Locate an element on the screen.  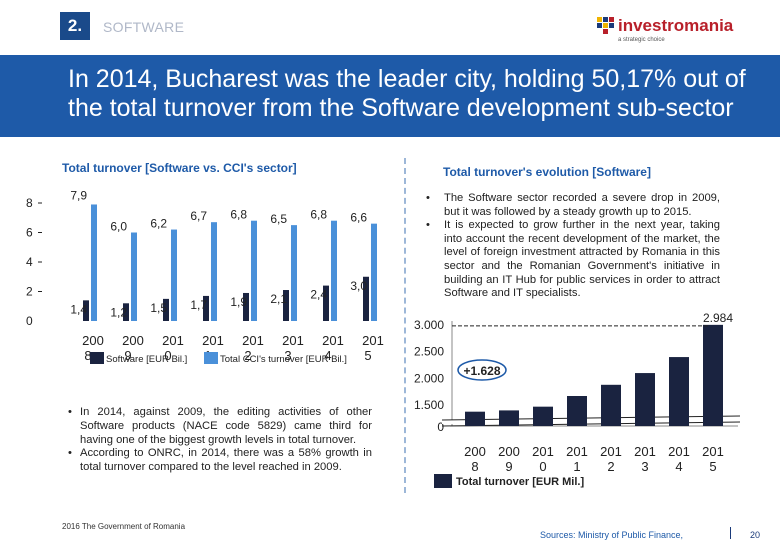
section-number: 2. is located at coordinates (75, 26).